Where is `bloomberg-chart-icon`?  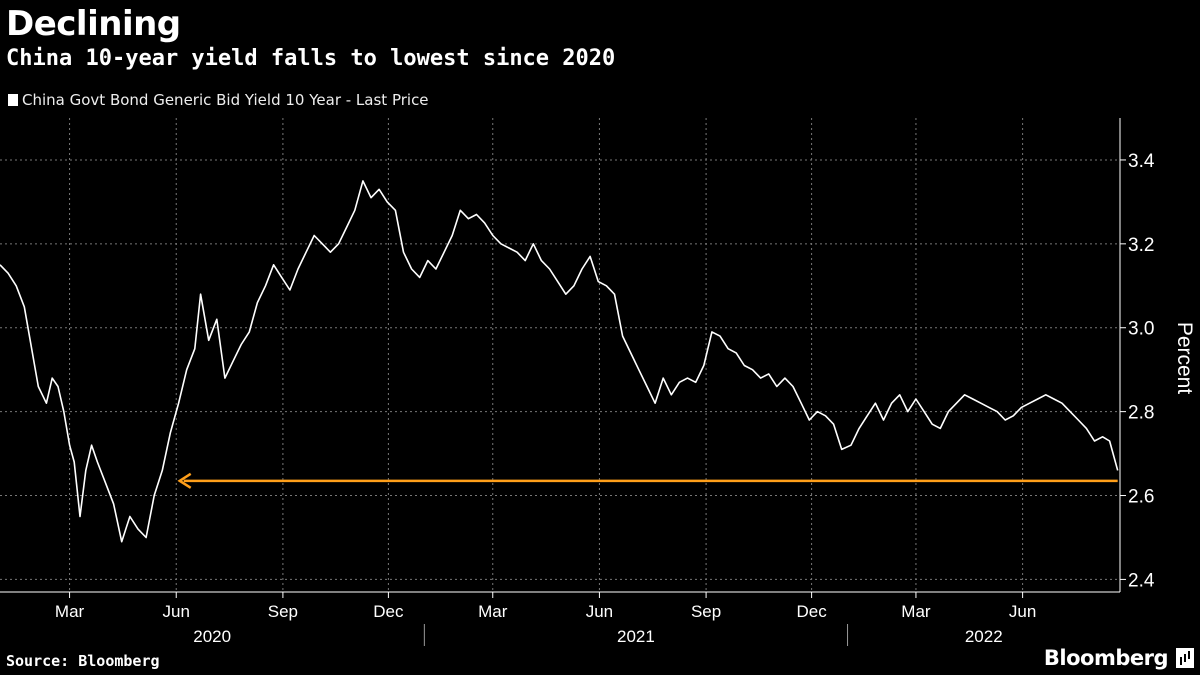
bloomberg-chart-icon is located at coordinates (1185, 658).